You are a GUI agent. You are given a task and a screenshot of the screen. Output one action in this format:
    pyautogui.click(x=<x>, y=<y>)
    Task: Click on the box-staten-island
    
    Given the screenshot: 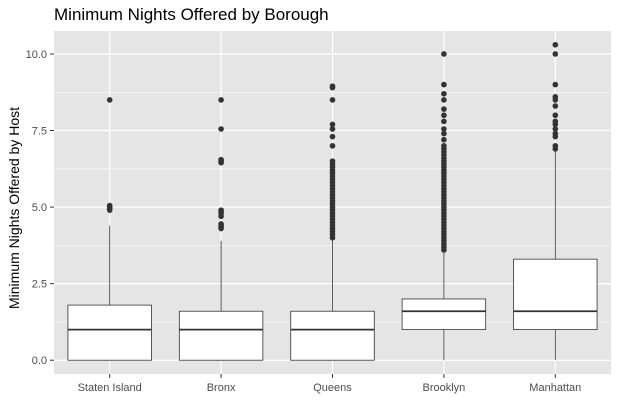 What is the action you would take?
    pyautogui.click(x=109, y=229)
    